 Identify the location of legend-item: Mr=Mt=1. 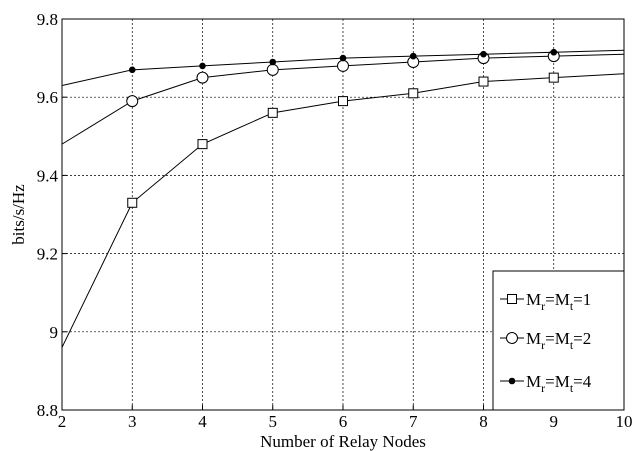
(545, 301).